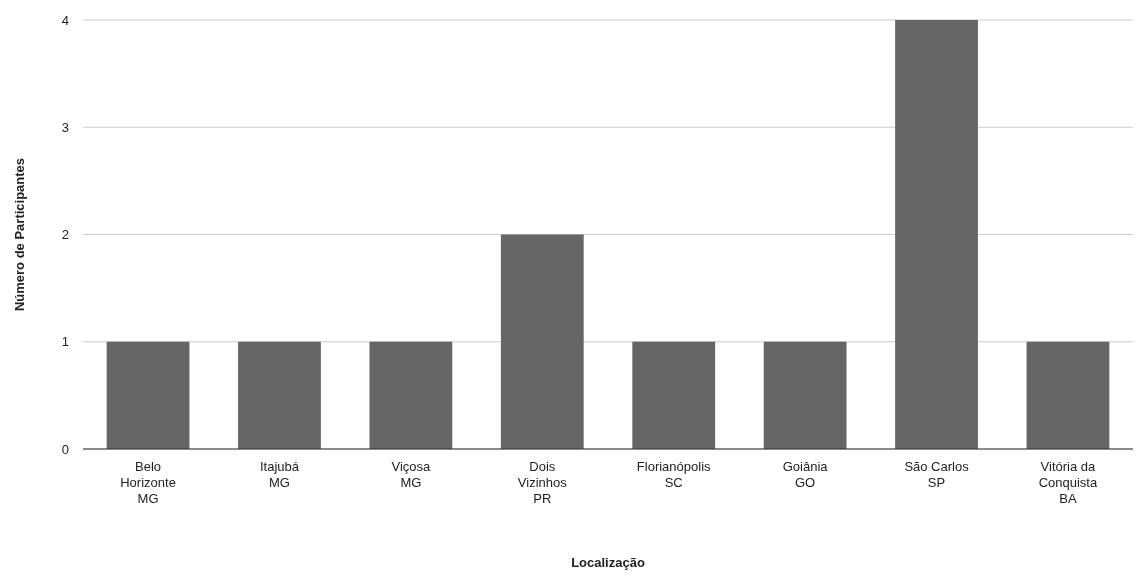 The height and width of the screenshot is (579, 1145). I want to click on x-axis-title: Localização, so click(608, 562).